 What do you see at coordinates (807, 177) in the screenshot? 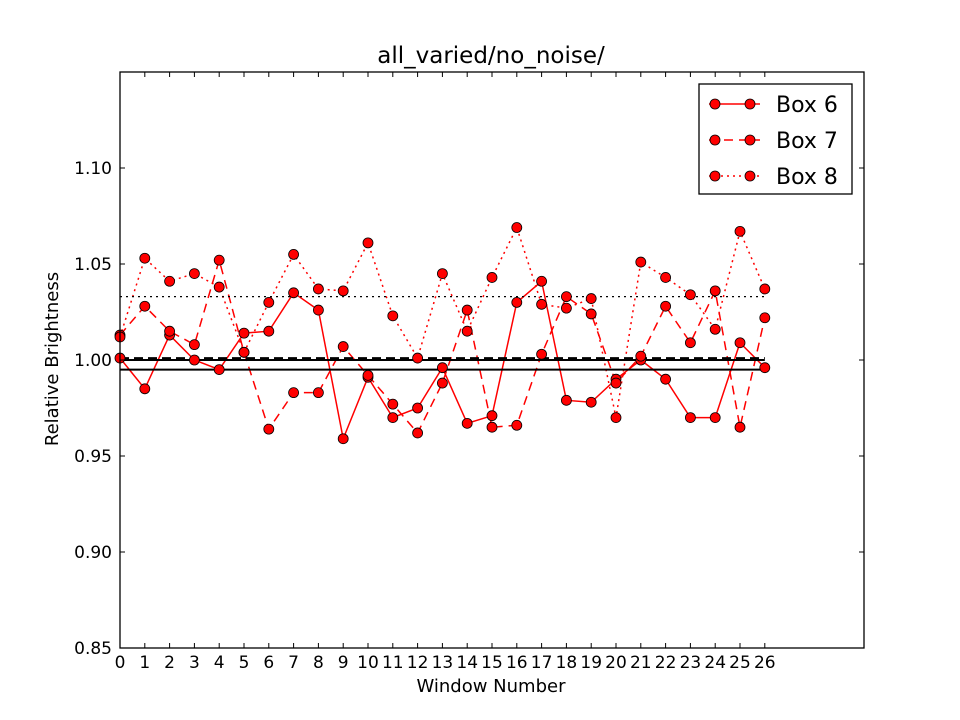
I see `legend-label-3: Box 8` at bounding box center [807, 177].